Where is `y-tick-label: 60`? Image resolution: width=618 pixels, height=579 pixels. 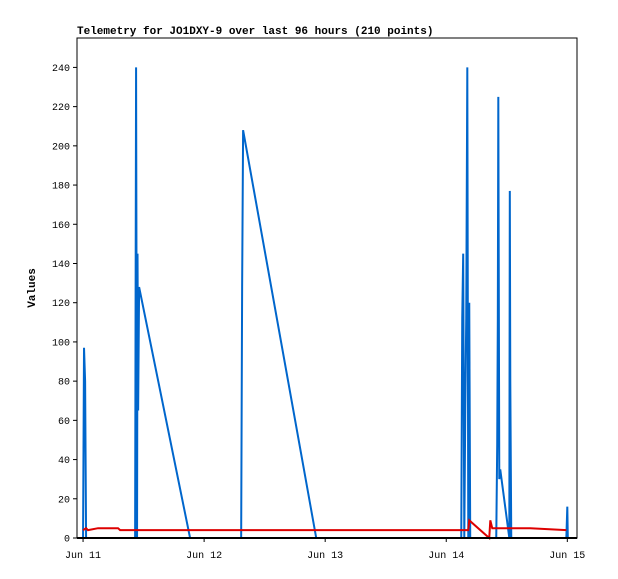
y-tick-label: 60 is located at coordinates (64, 422).